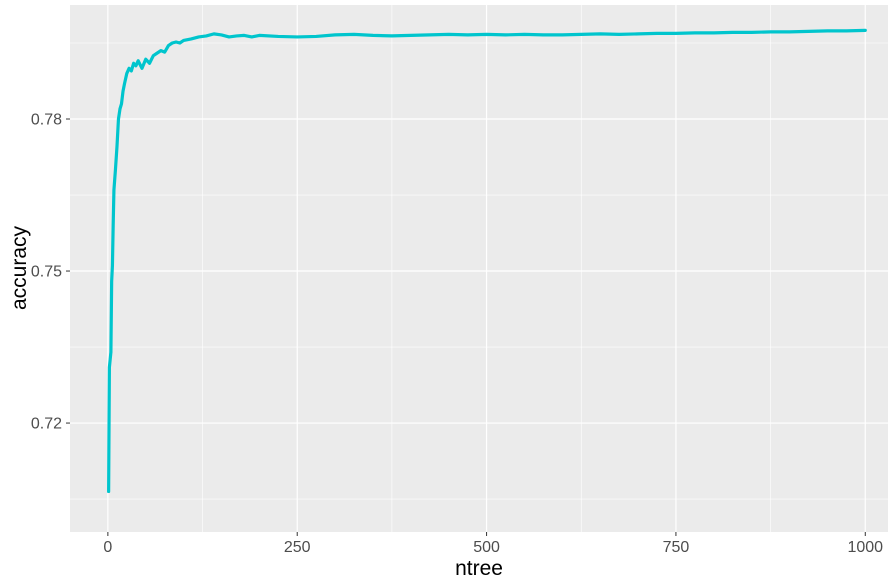 The width and height of the screenshot is (891, 583). I want to click on y-tick-label: 0.78, so click(46, 120).